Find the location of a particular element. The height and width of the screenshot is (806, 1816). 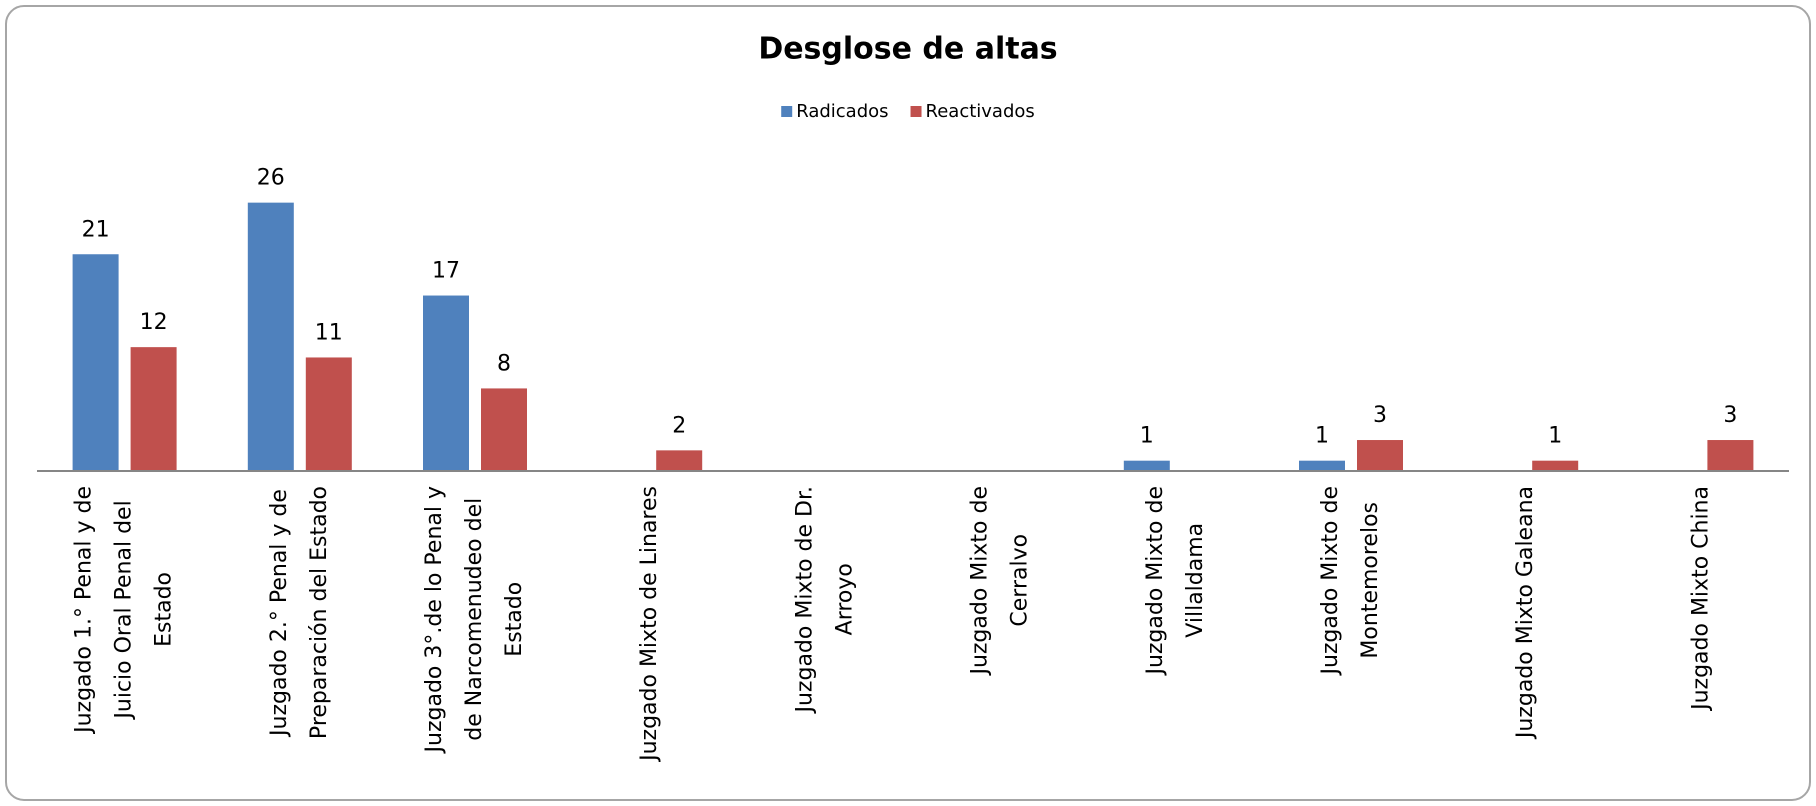

x-tick-label: Juzgado Mixto China is located at coordinates (1700, 599).